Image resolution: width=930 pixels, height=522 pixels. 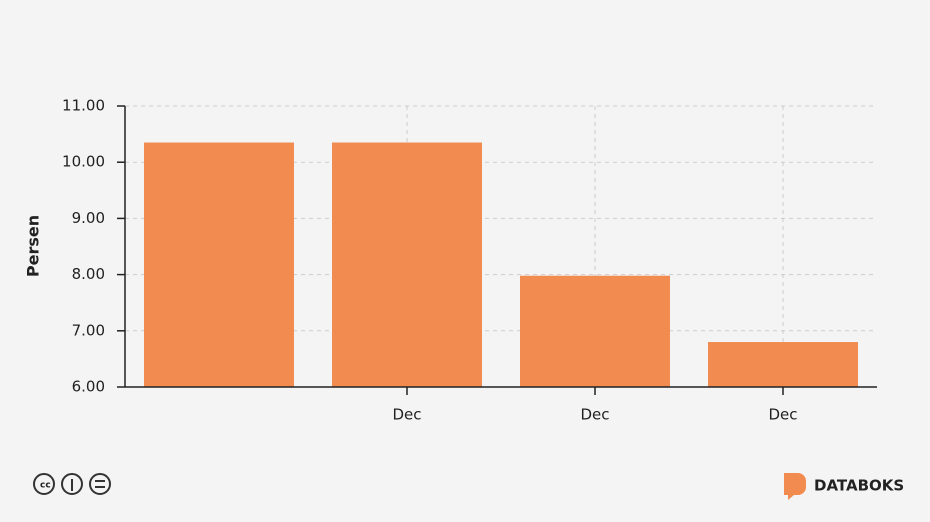 I want to click on y-tick-label: 6.00, so click(x=88, y=387).